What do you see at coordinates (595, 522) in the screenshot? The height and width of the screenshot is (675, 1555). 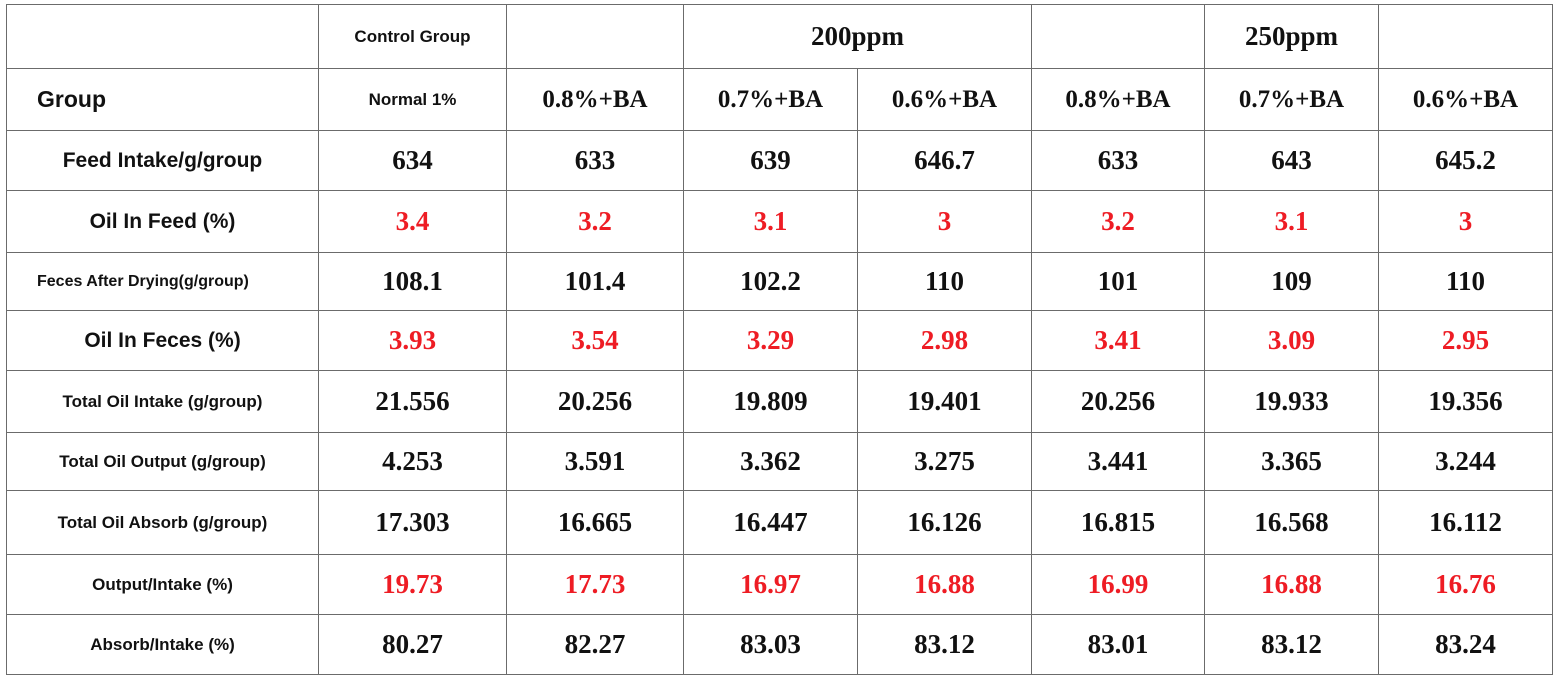 I see `table-cell: 16.665` at bounding box center [595, 522].